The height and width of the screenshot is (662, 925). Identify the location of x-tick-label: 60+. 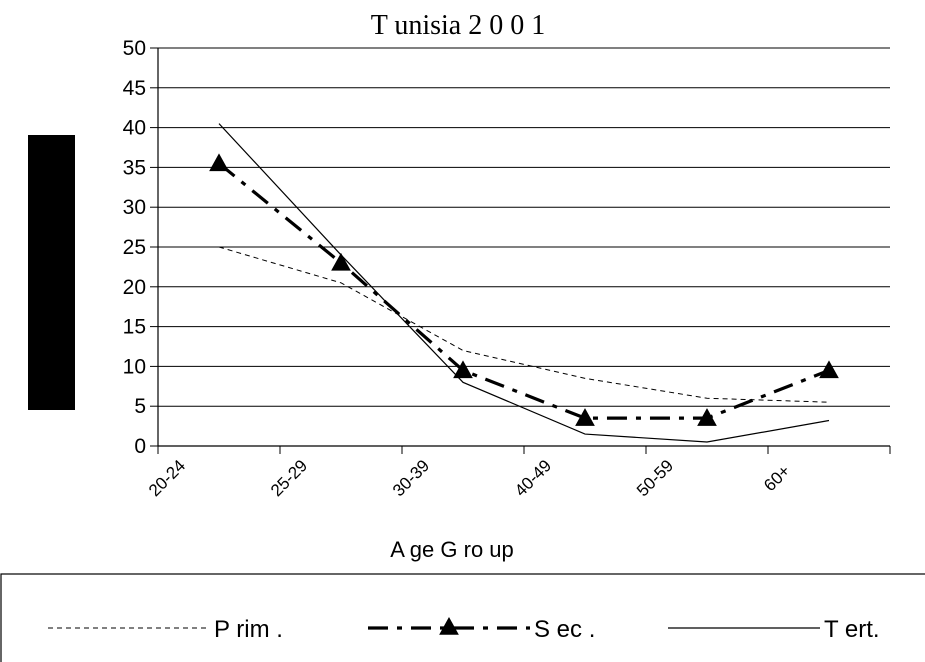
(777, 478).